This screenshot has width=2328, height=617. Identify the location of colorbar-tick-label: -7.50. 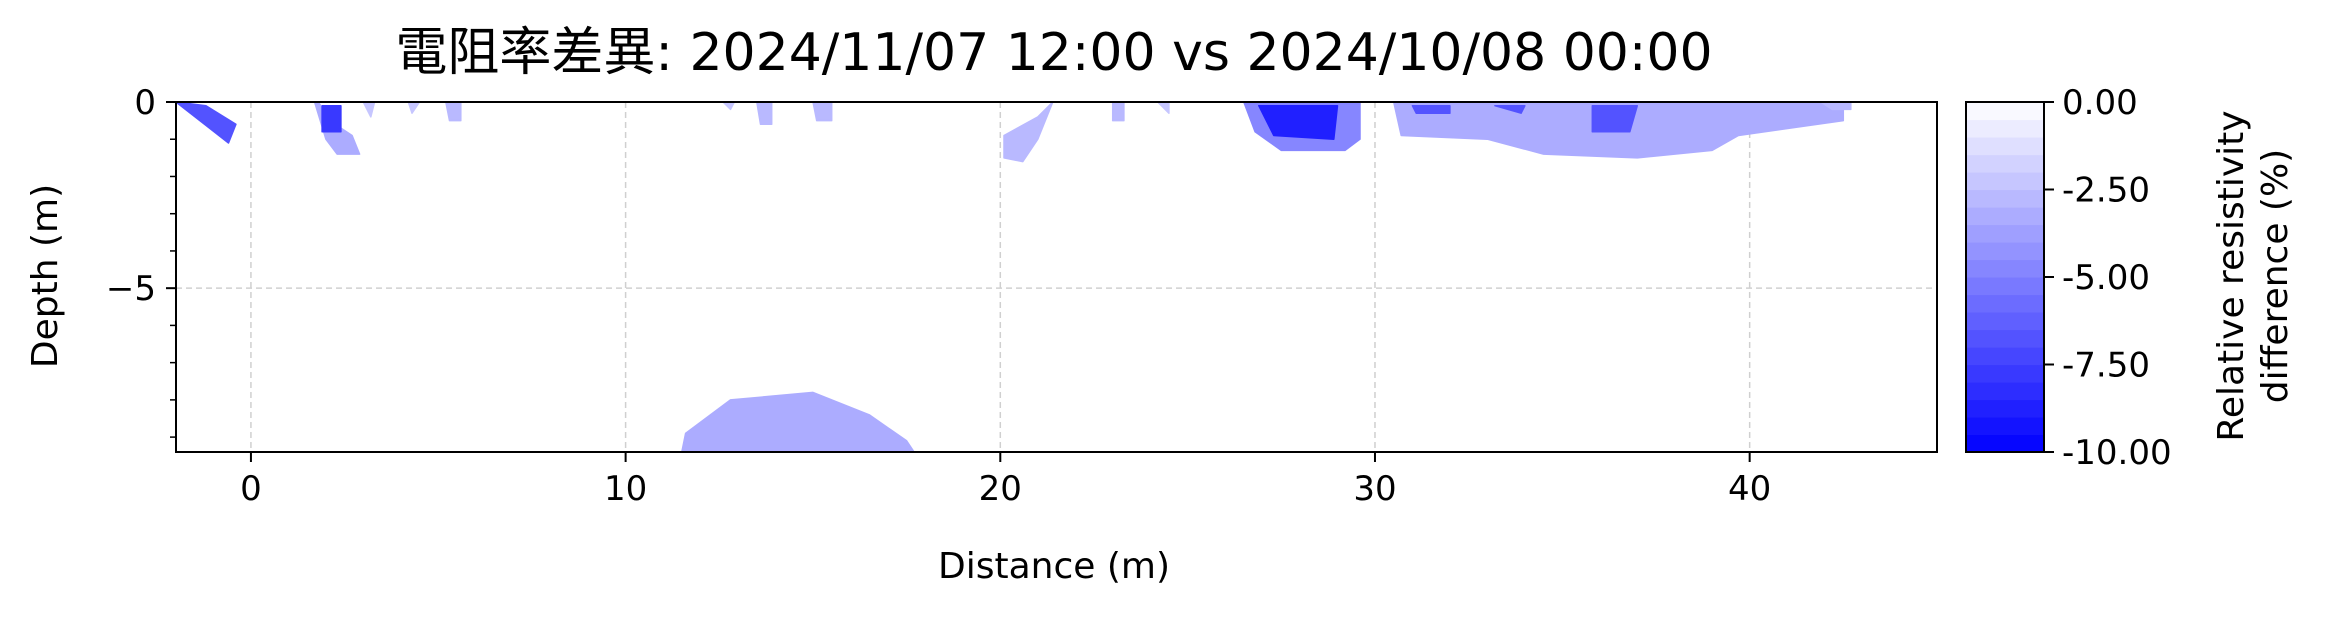
(2106, 366).